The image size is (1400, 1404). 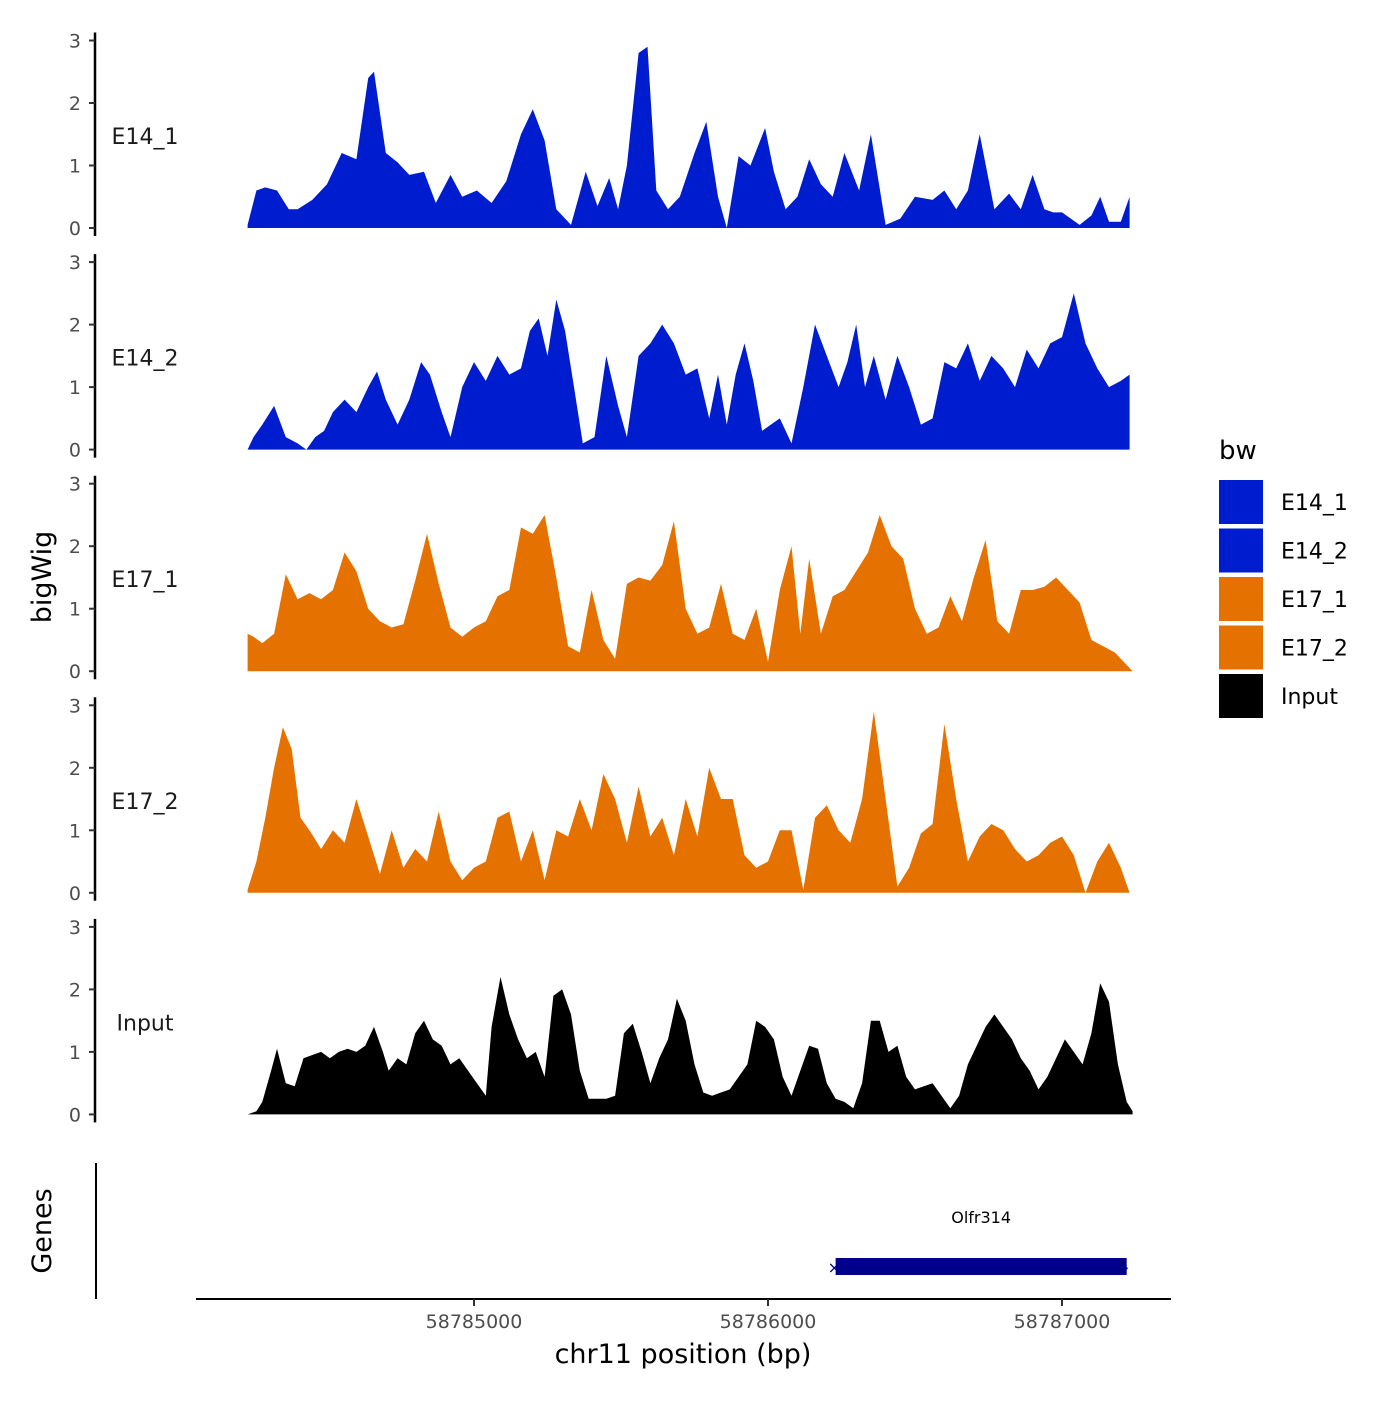 I want to click on gene-end-icon: ›, so click(x=1126, y=1267).